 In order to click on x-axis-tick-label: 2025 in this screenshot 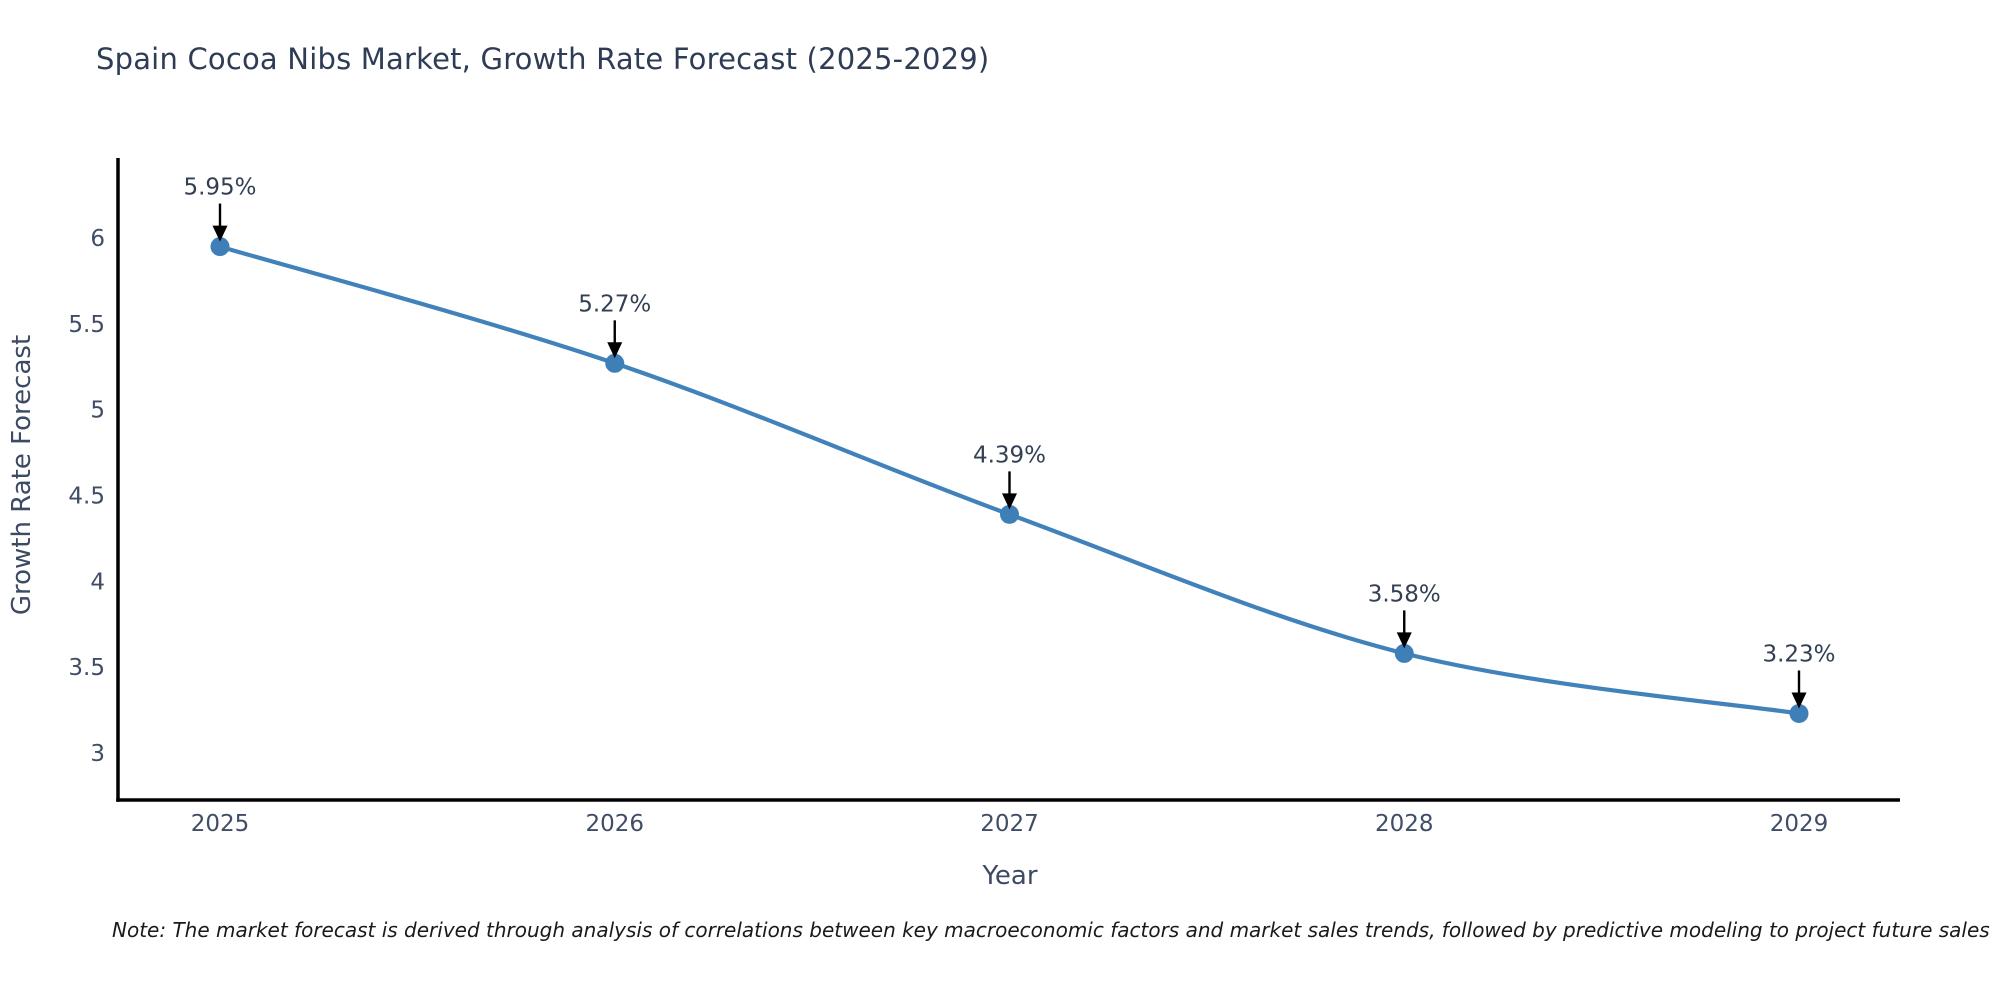, I will do `click(220, 824)`.